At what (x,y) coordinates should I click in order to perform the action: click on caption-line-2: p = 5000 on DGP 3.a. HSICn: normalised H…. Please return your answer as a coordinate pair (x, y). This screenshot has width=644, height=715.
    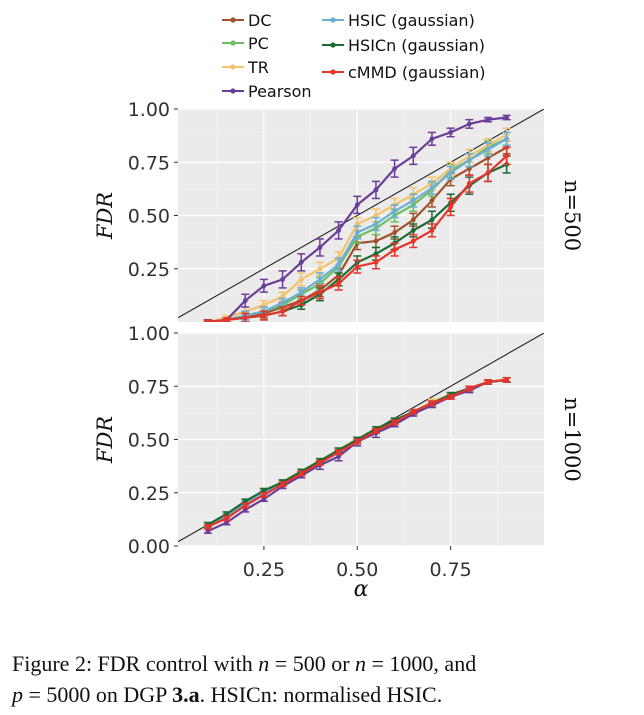
    Looking at the image, I should click on (227, 694).